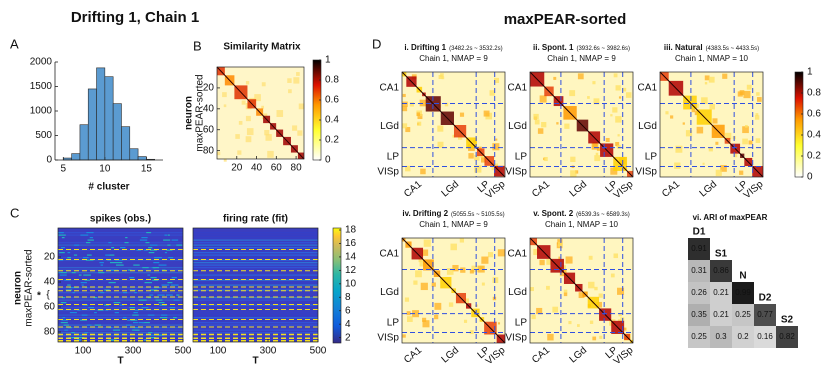  What do you see at coordinates (237, 168) in the screenshot?
I see `x-tick-label: 20` at bounding box center [237, 168].